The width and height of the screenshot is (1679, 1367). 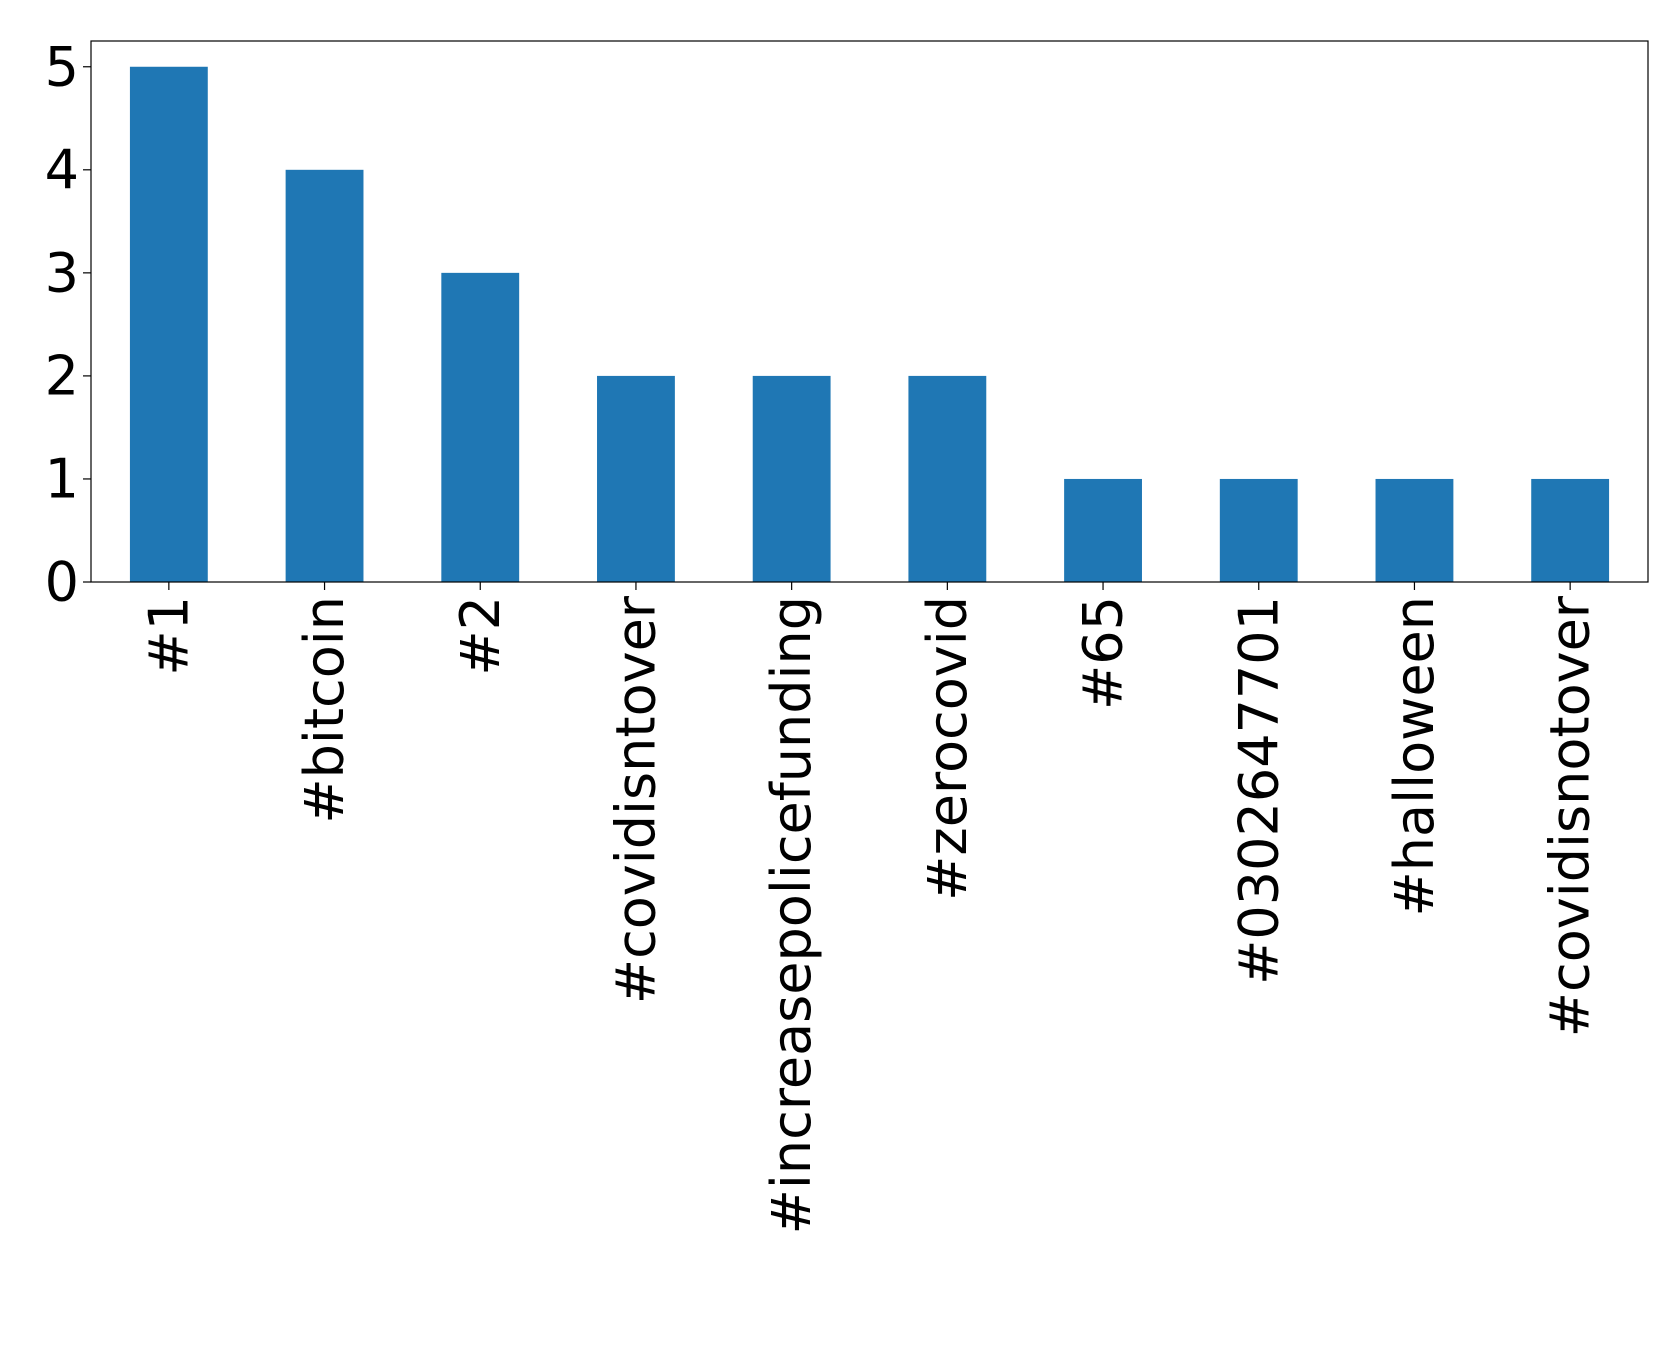 I want to click on y-tick-label: 0, so click(x=62, y=582).